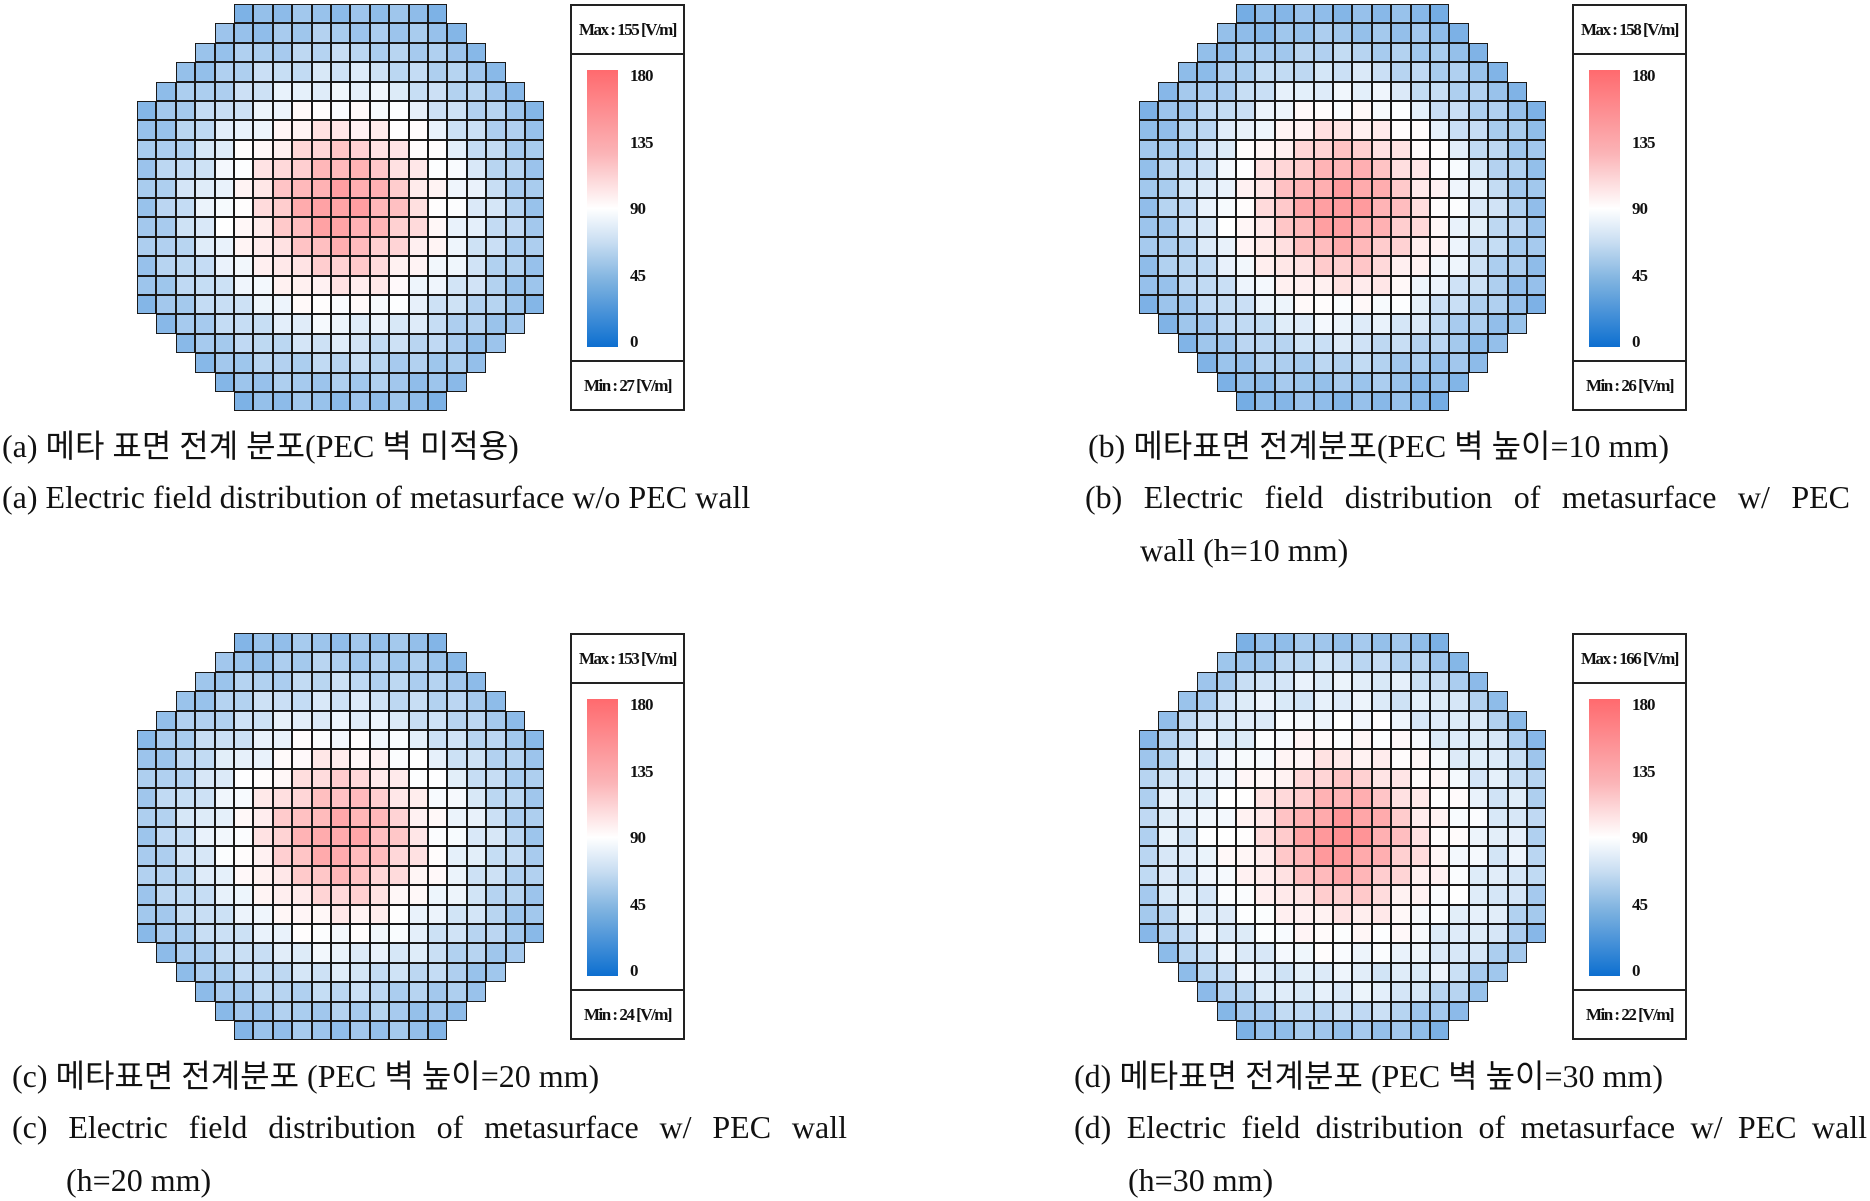  What do you see at coordinates (1629, 30) in the screenshot?
I see `max-value-label: Max : 158 [V/m]` at bounding box center [1629, 30].